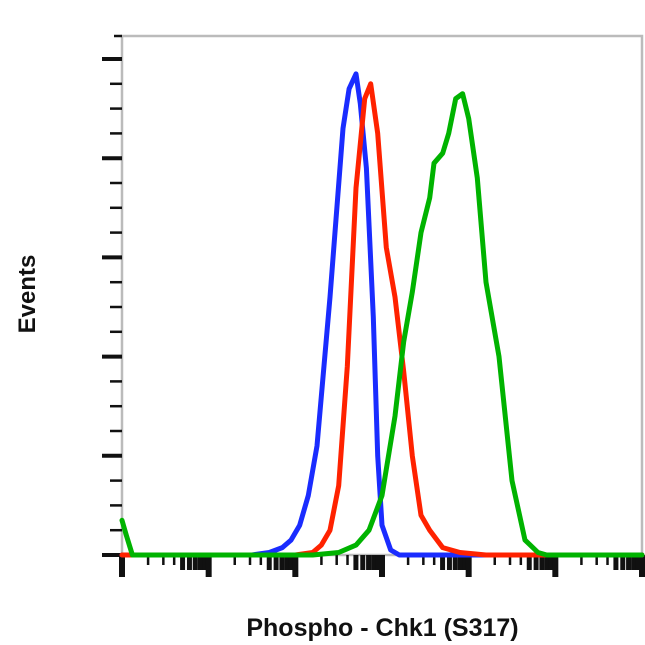  I want to click on x-axis-ticks, so click(382, 566).